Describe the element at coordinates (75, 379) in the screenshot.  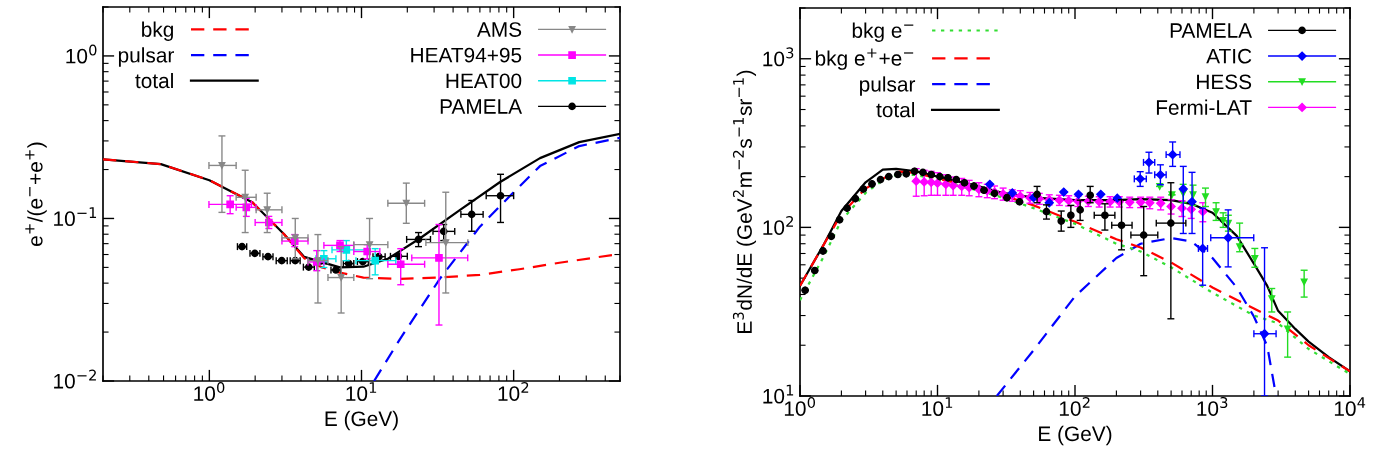
I see `y-tick-label: 10$^{−2}$` at that location.